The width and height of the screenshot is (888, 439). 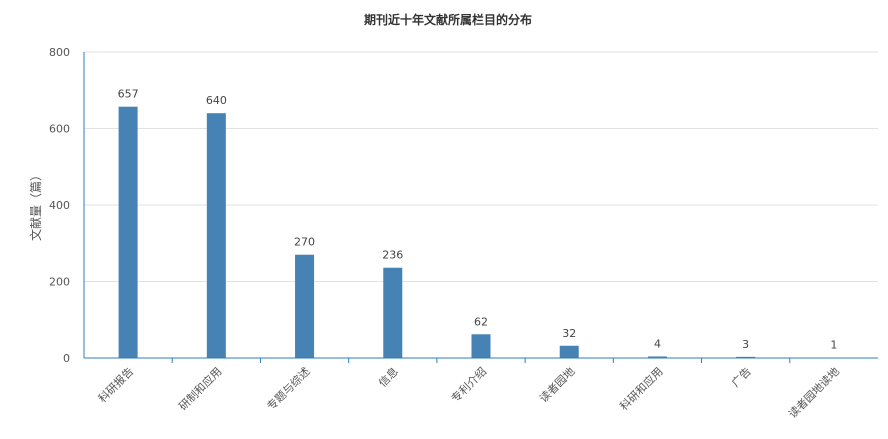 I want to click on data-label: 640, so click(x=216, y=100).